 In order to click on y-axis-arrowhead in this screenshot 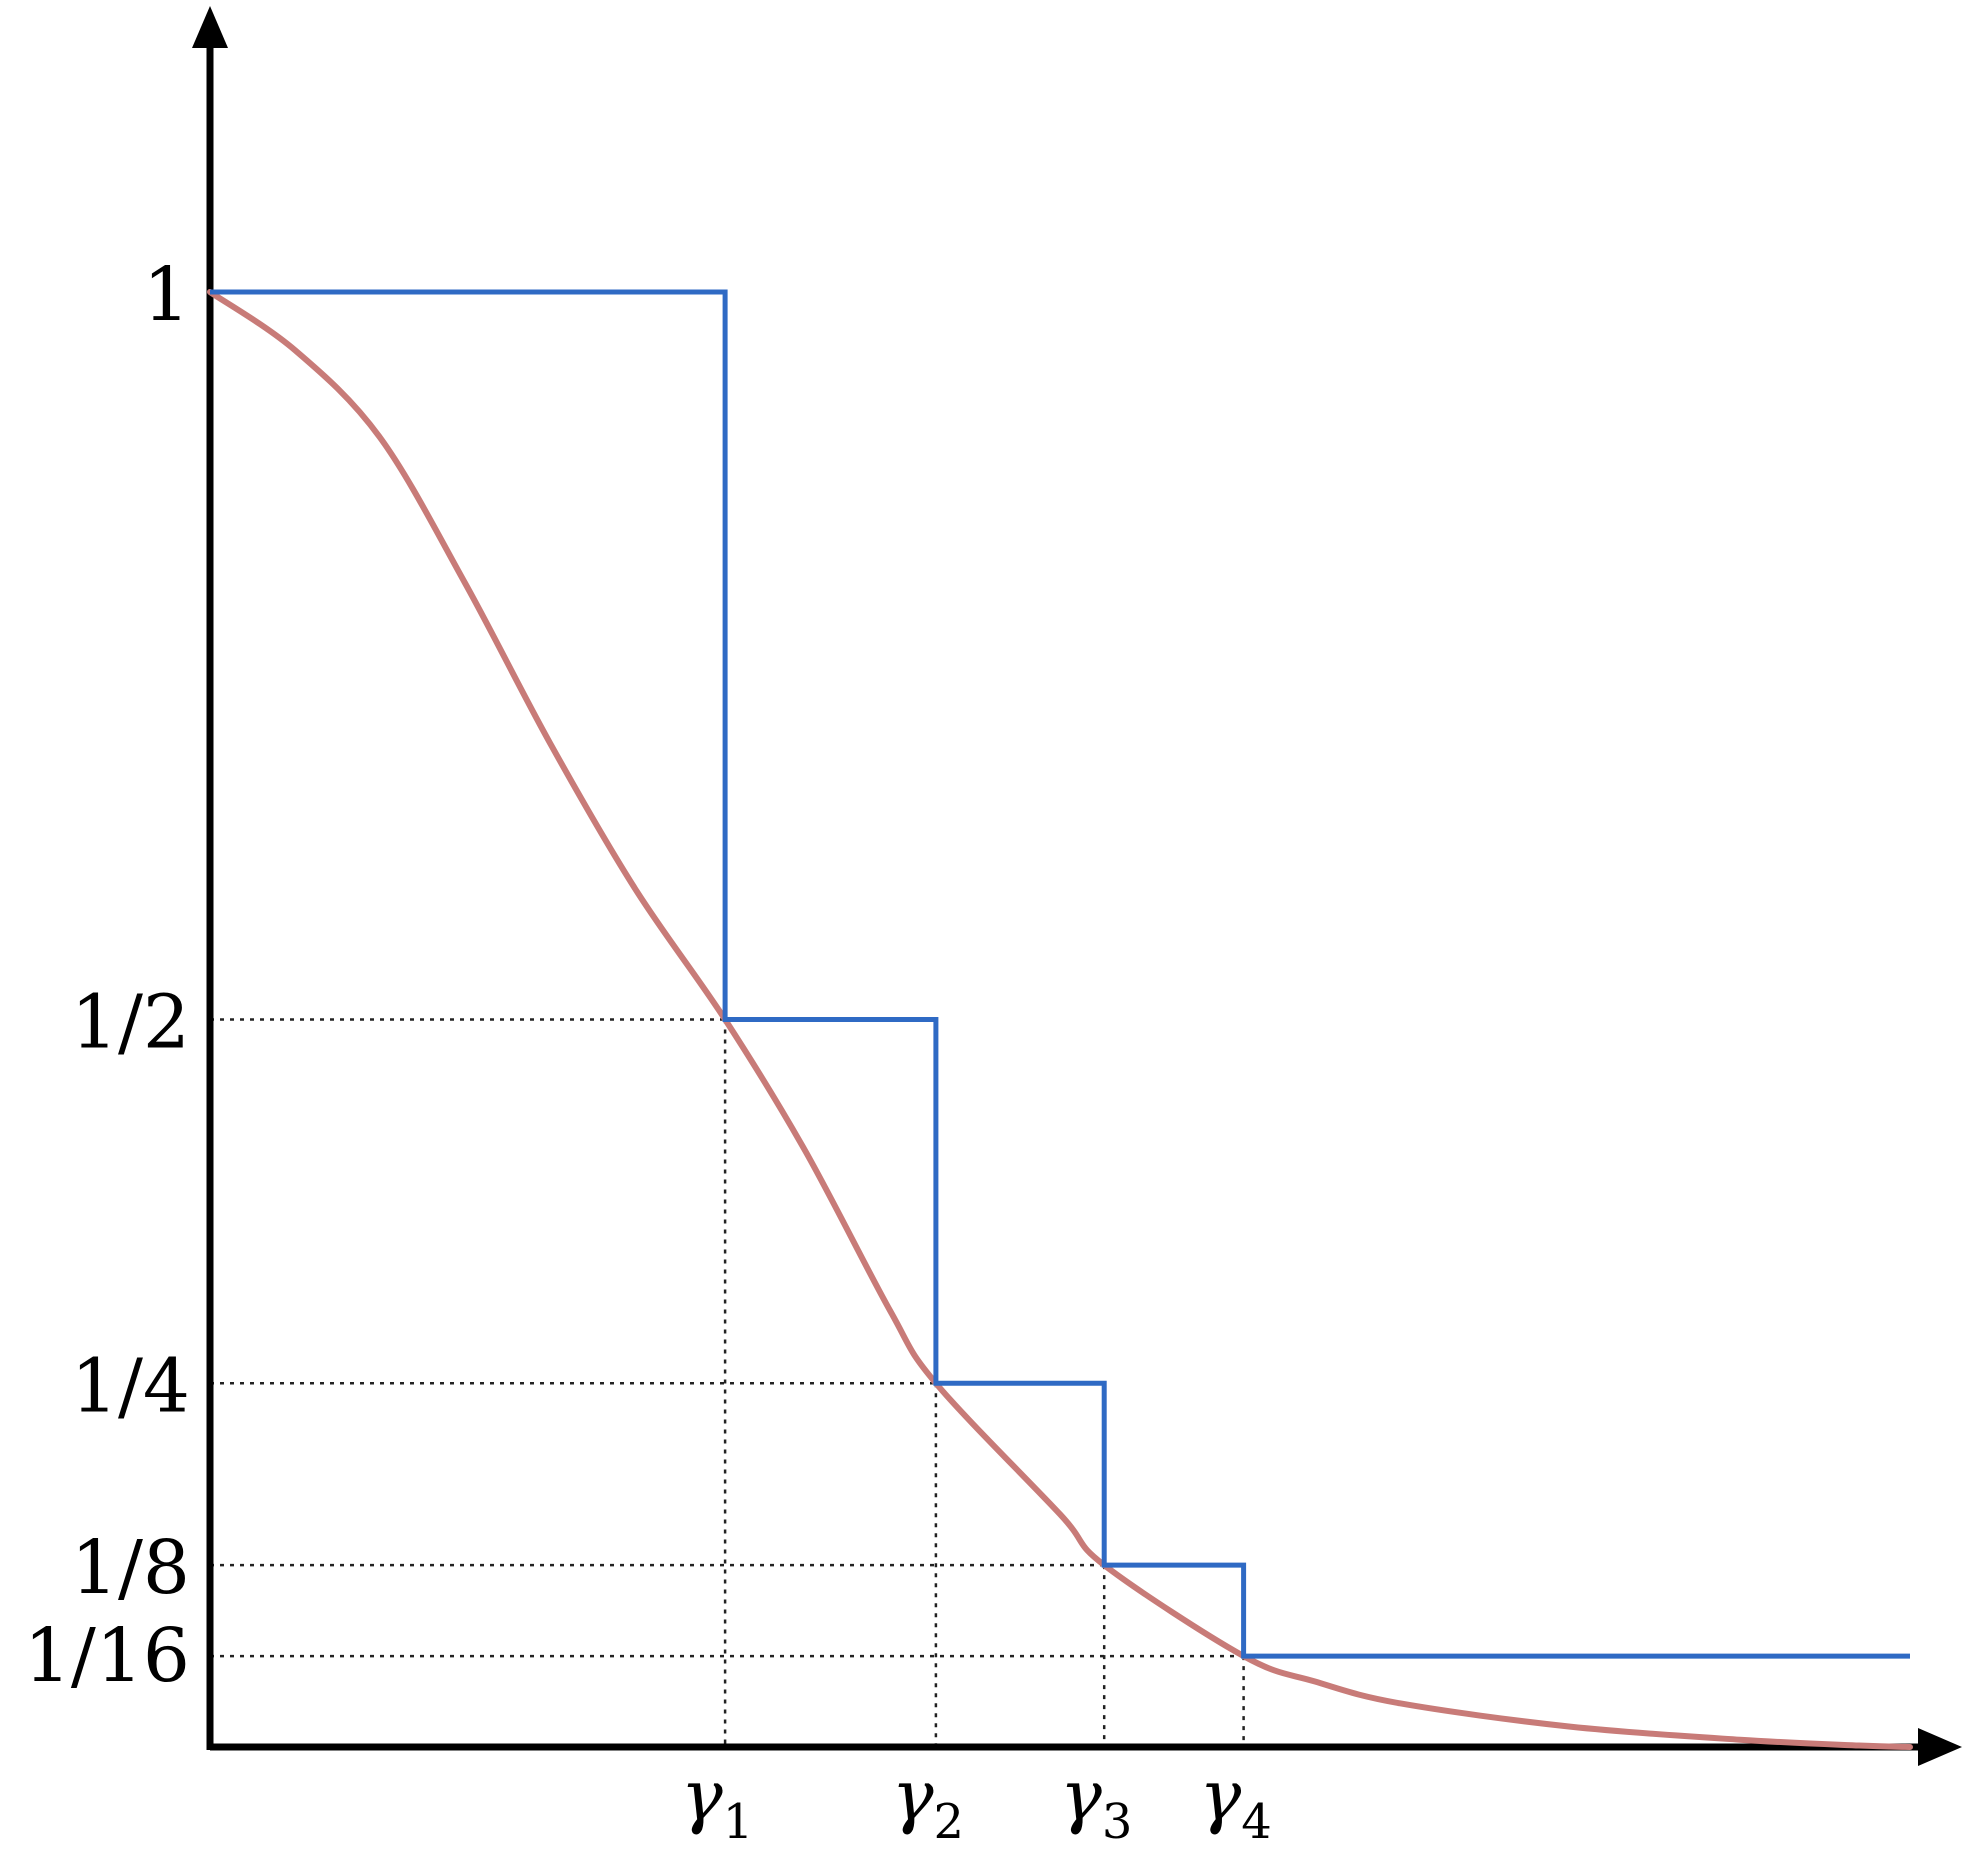, I will do `click(210, 27)`.